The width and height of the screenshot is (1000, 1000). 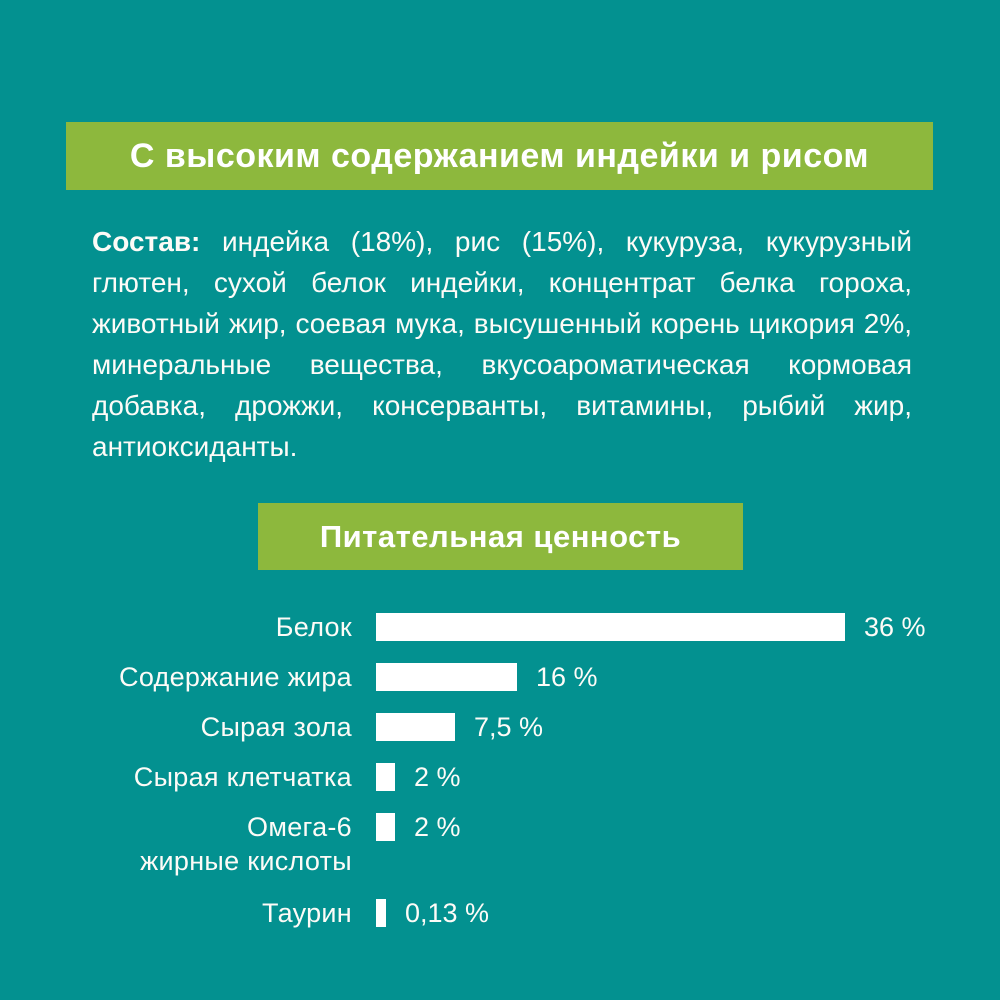 What do you see at coordinates (459, 727) in the screenshot?
I see `chart-row-bar-area: 7,5 %` at bounding box center [459, 727].